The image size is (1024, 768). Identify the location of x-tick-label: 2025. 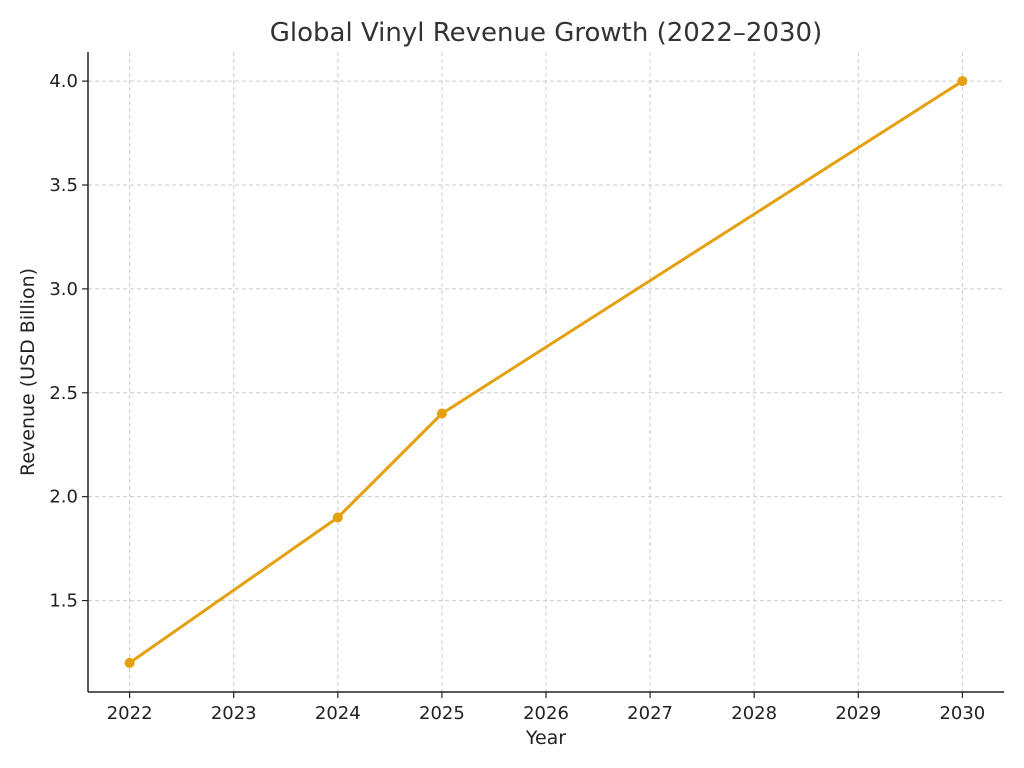
(442, 713).